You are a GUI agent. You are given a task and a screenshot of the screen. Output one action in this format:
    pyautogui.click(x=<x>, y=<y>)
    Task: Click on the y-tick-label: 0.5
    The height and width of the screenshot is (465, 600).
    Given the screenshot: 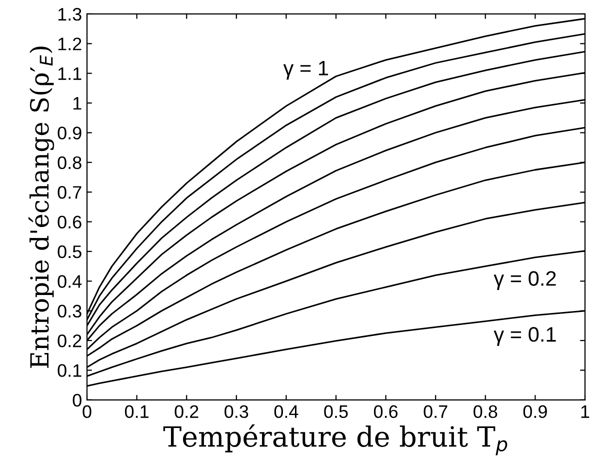 What is the action you would take?
    pyautogui.click(x=70, y=251)
    